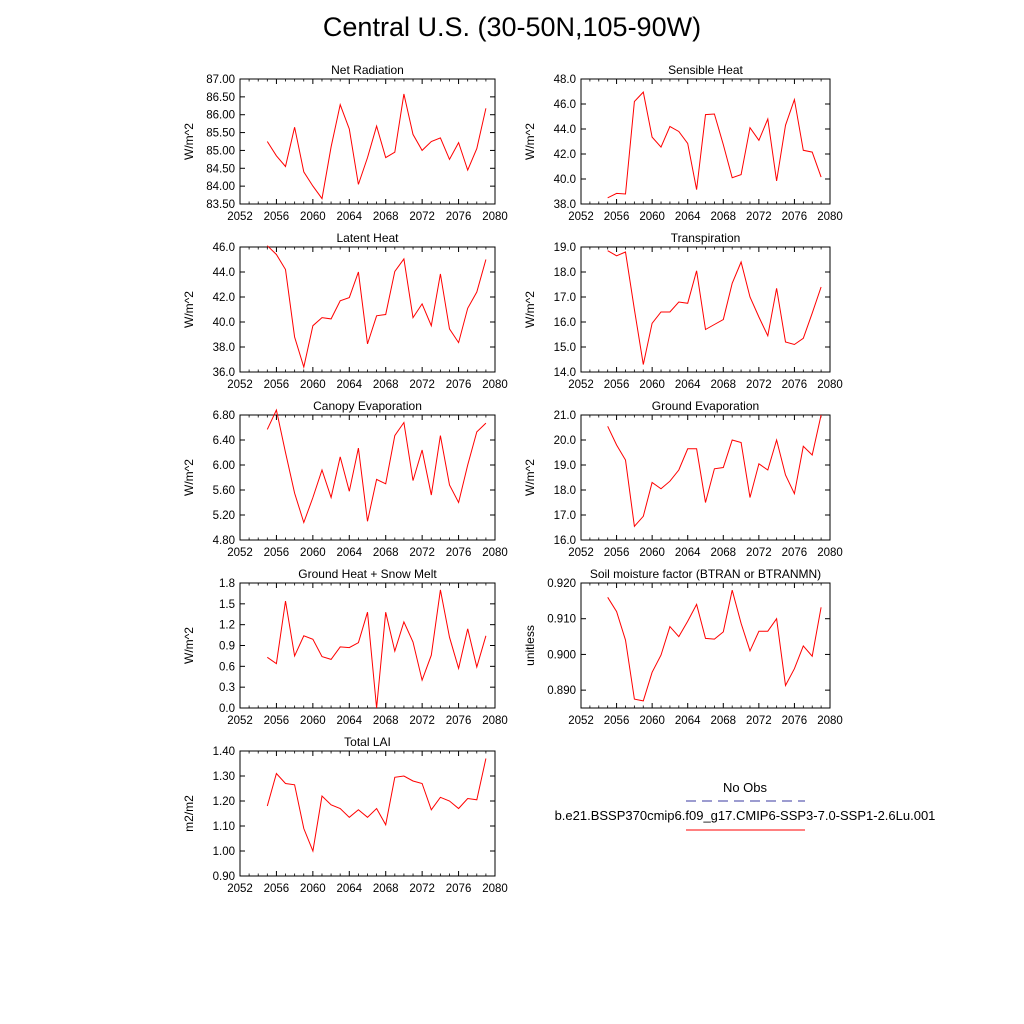 This screenshot has height=1024, width=1024. Describe the element at coordinates (565, 441) in the screenshot. I see `y-tick-label: 20.0` at that location.